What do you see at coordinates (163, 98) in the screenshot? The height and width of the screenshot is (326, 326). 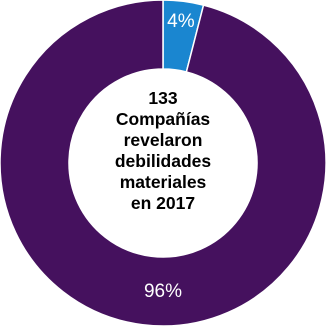 I see `center-label-line: 133` at bounding box center [163, 98].